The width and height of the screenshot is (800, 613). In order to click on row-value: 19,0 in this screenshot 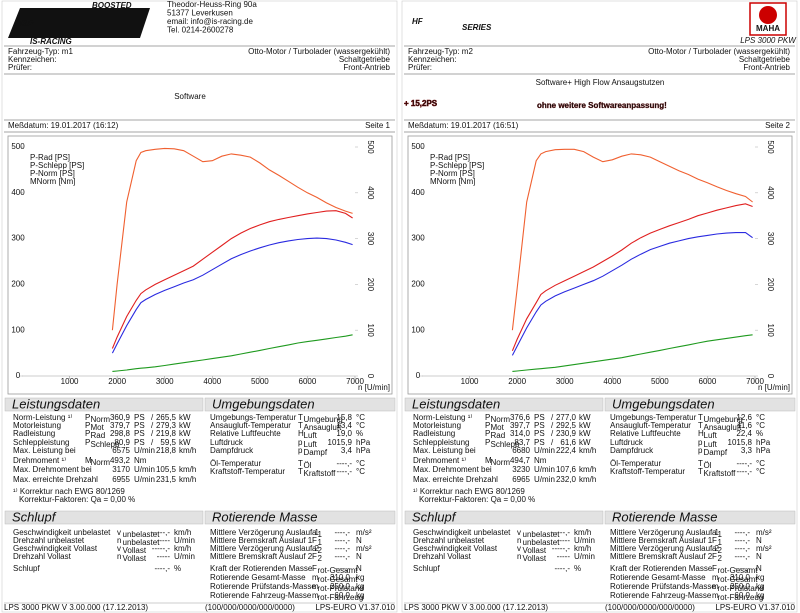, I will do `click(344, 433)`.